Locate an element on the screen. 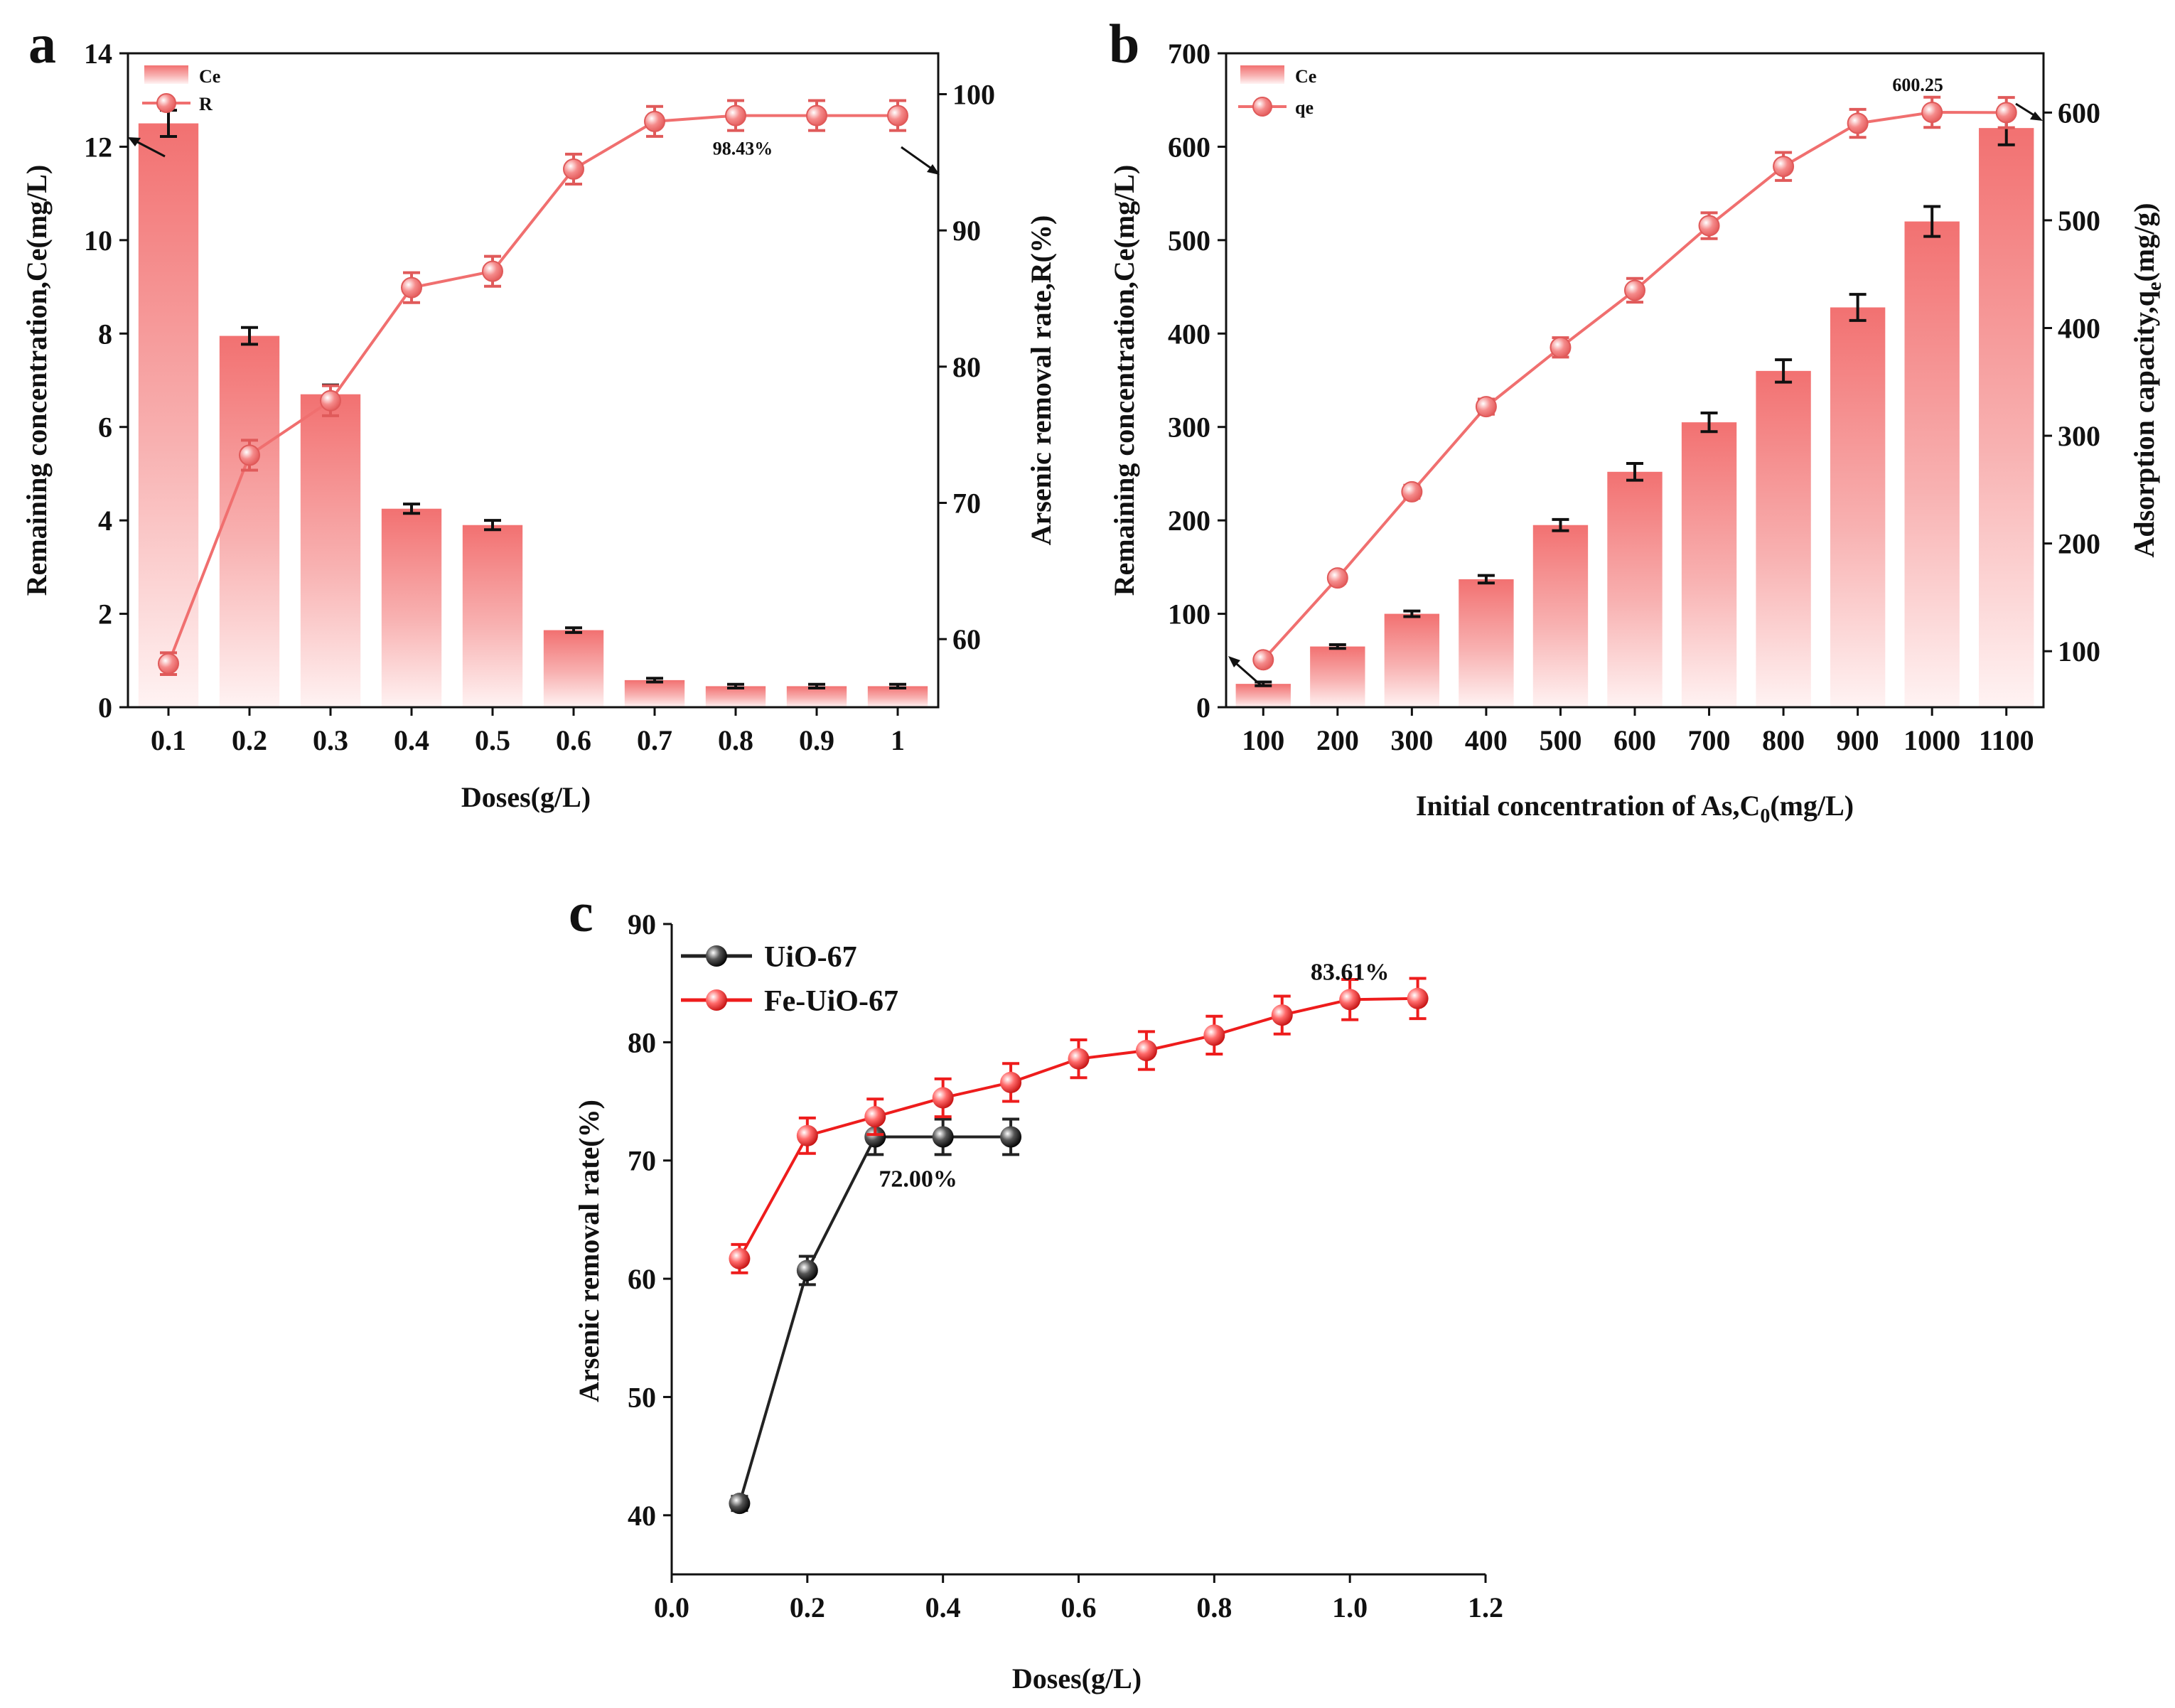 The width and height of the screenshot is (2175, 1708). panel-a-x-ticks: 0.1 0.2 0.3 0.4 0.5 0.6 0.7 0.8 0.9 1 is located at coordinates (528, 731).